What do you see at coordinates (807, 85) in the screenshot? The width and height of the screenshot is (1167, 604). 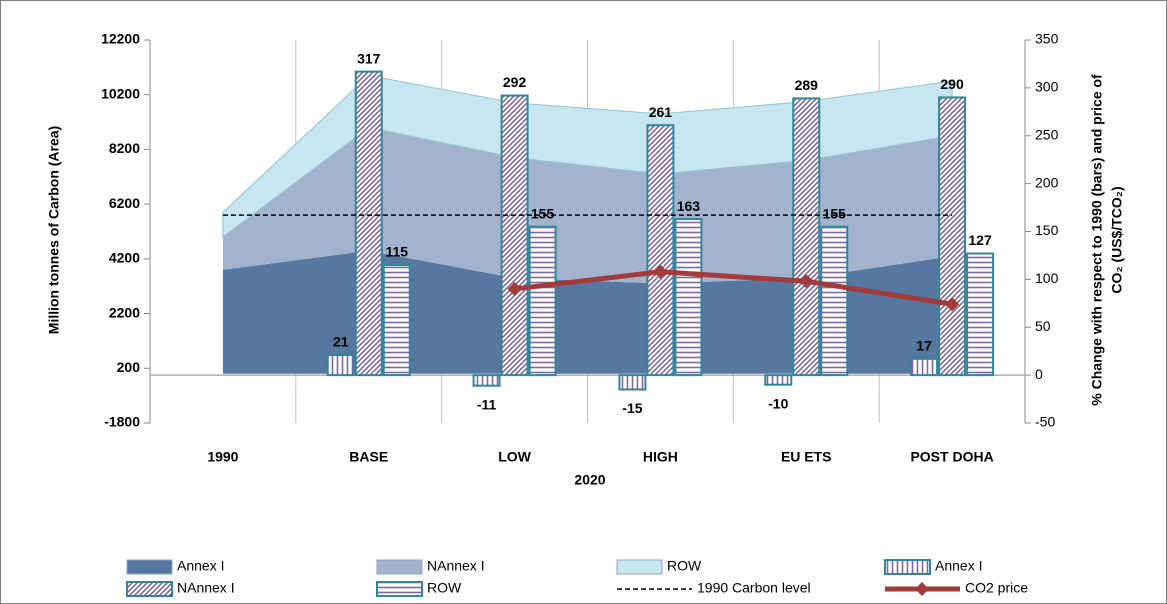 I see `data-label: 289` at bounding box center [807, 85].